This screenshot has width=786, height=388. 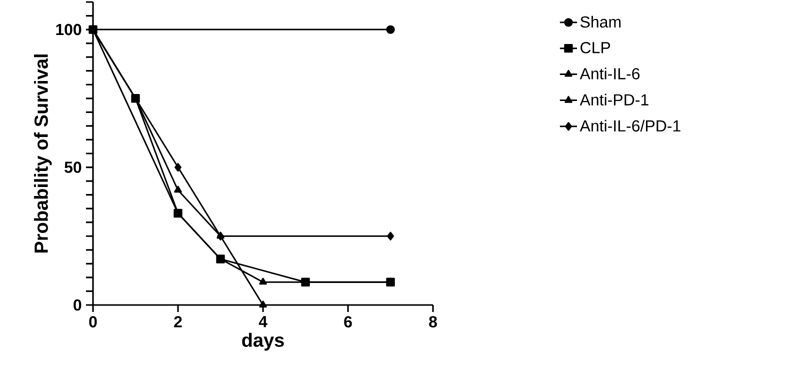 What do you see at coordinates (69, 30) in the screenshot?
I see `y-tick-label: 100` at bounding box center [69, 30].